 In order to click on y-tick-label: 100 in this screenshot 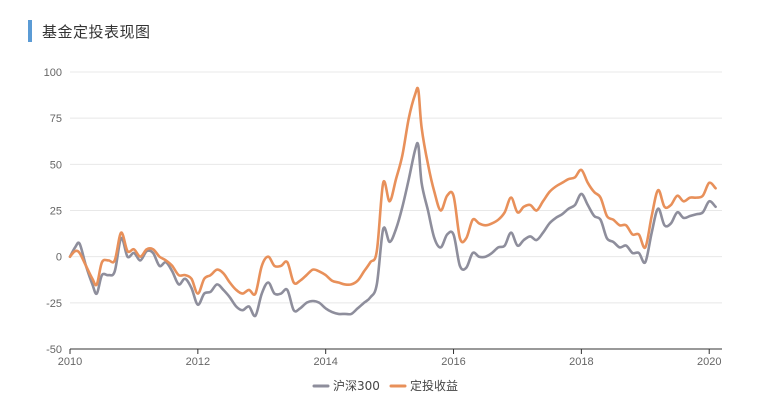, I will do `click(53, 73)`.